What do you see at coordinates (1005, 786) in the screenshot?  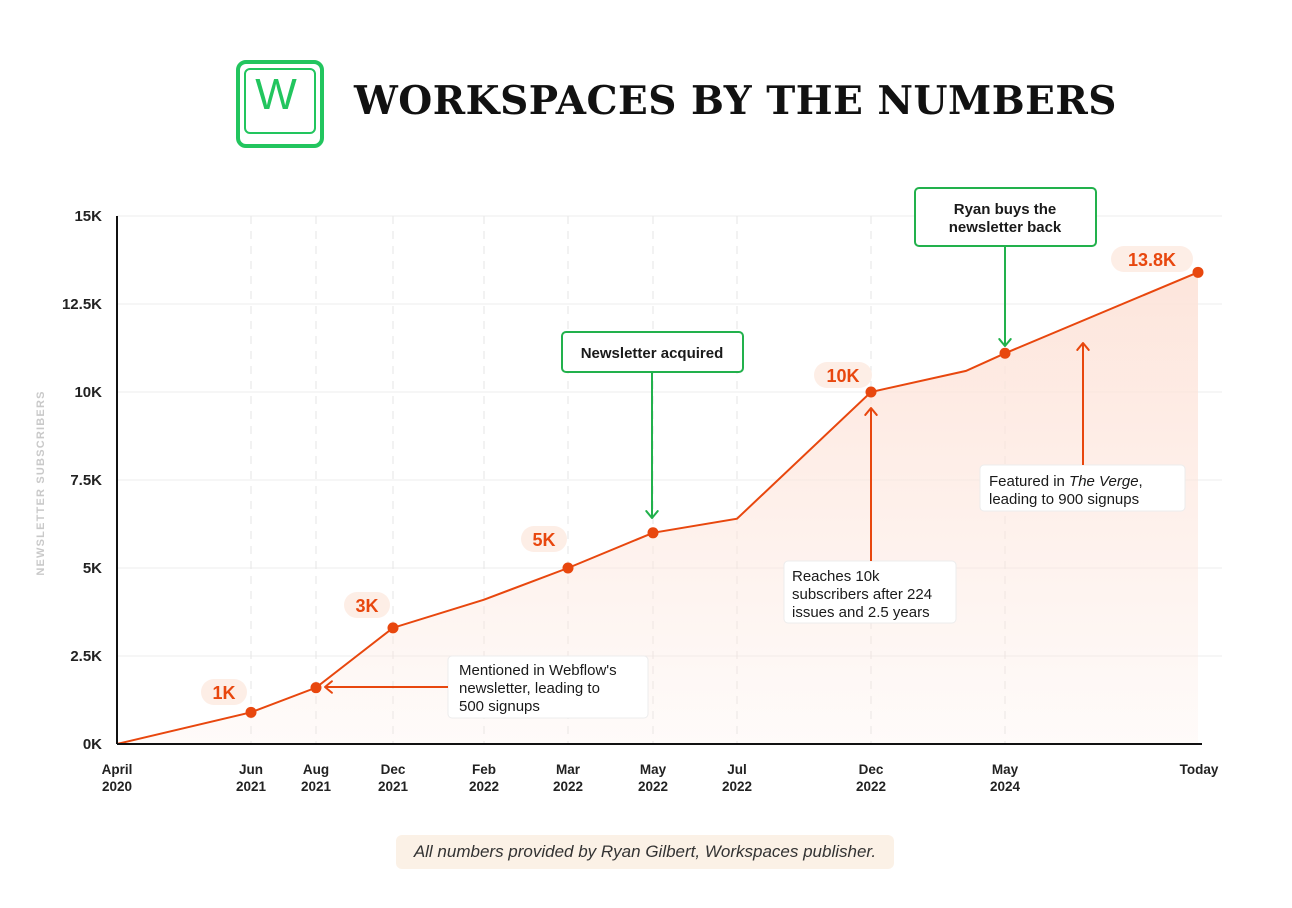 I see `x-tick-line2: 2024` at bounding box center [1005, 786].